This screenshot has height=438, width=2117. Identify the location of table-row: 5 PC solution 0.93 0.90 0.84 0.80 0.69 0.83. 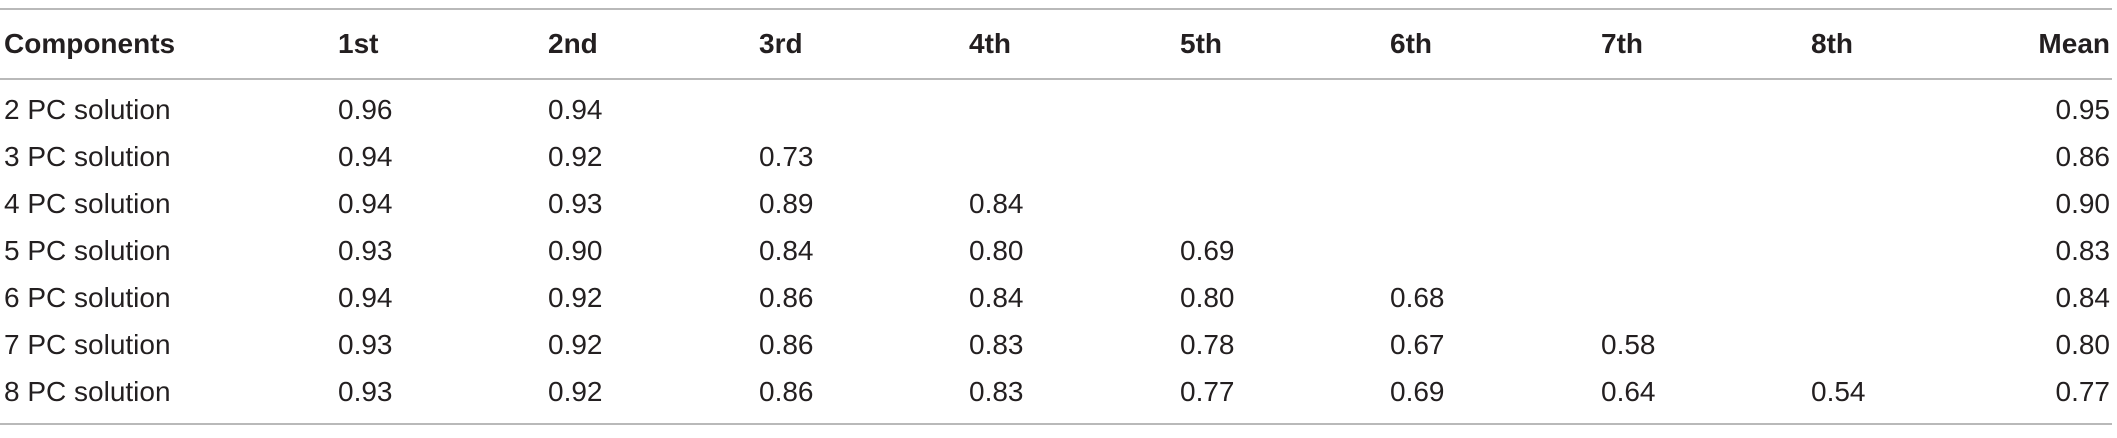
(1056, 250).